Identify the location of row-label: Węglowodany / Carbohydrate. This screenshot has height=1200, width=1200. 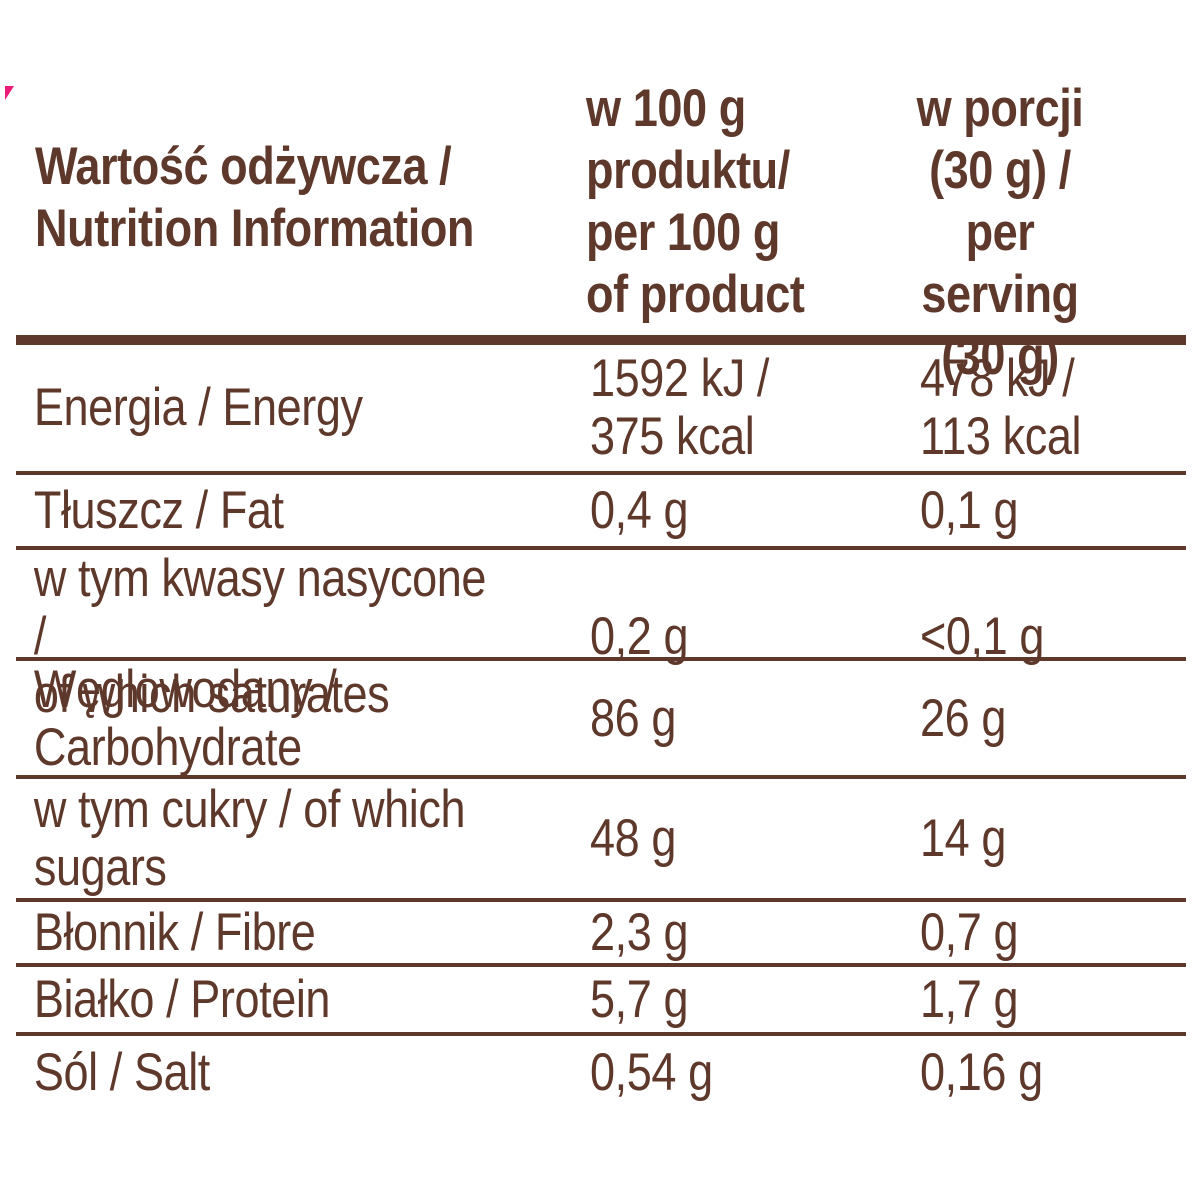
(185, 718).